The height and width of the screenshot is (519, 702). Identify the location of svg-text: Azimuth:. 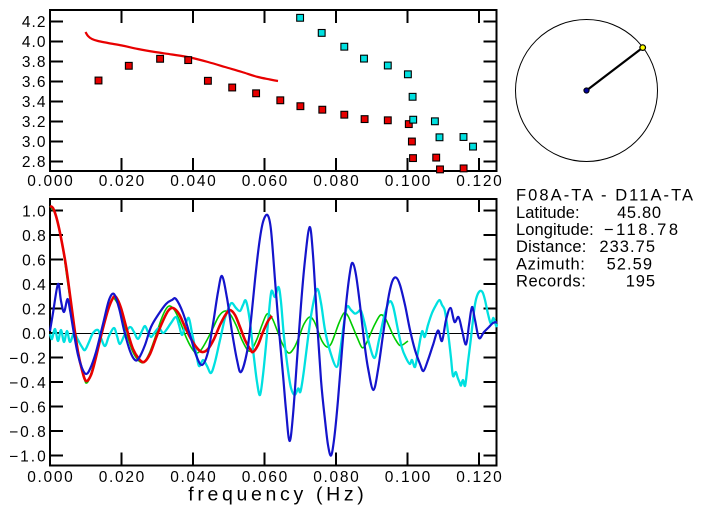
(550, 264).